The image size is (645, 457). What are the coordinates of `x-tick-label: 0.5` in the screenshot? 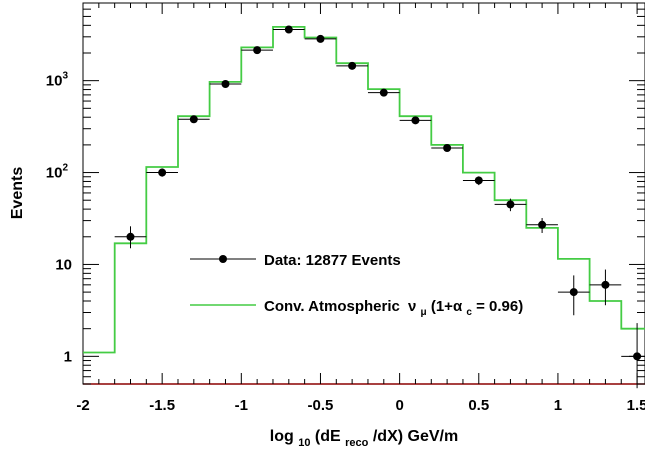 It's located at (478, 405).